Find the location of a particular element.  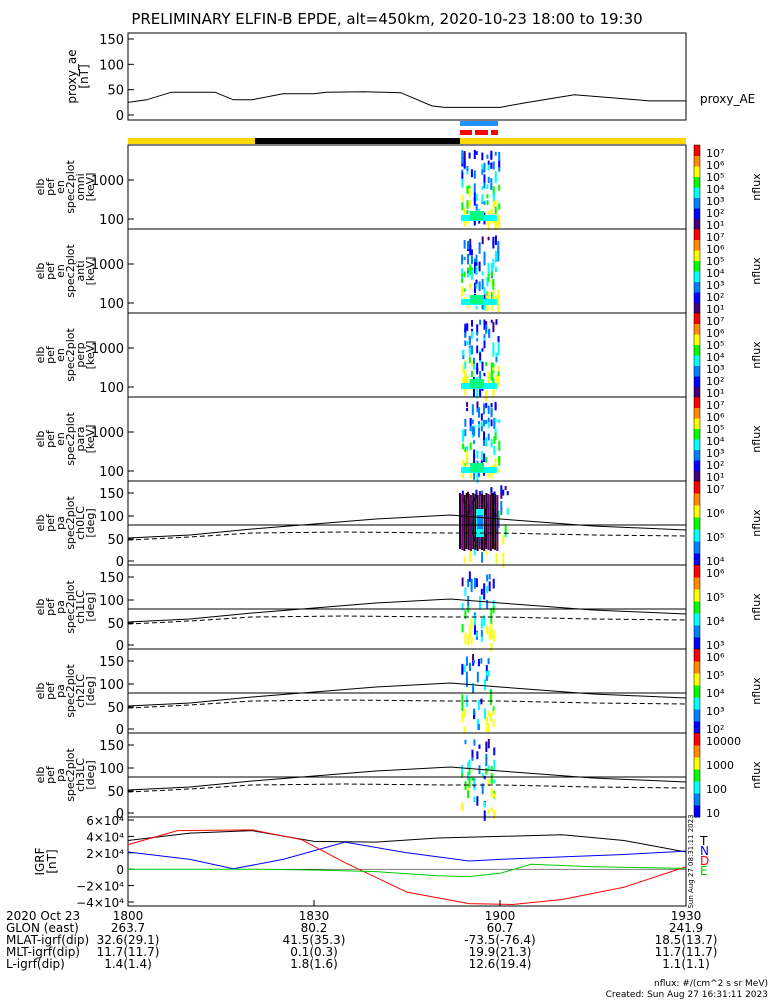

colorbar-tick-label: 10⁷ is located at coordinates (715, 405).